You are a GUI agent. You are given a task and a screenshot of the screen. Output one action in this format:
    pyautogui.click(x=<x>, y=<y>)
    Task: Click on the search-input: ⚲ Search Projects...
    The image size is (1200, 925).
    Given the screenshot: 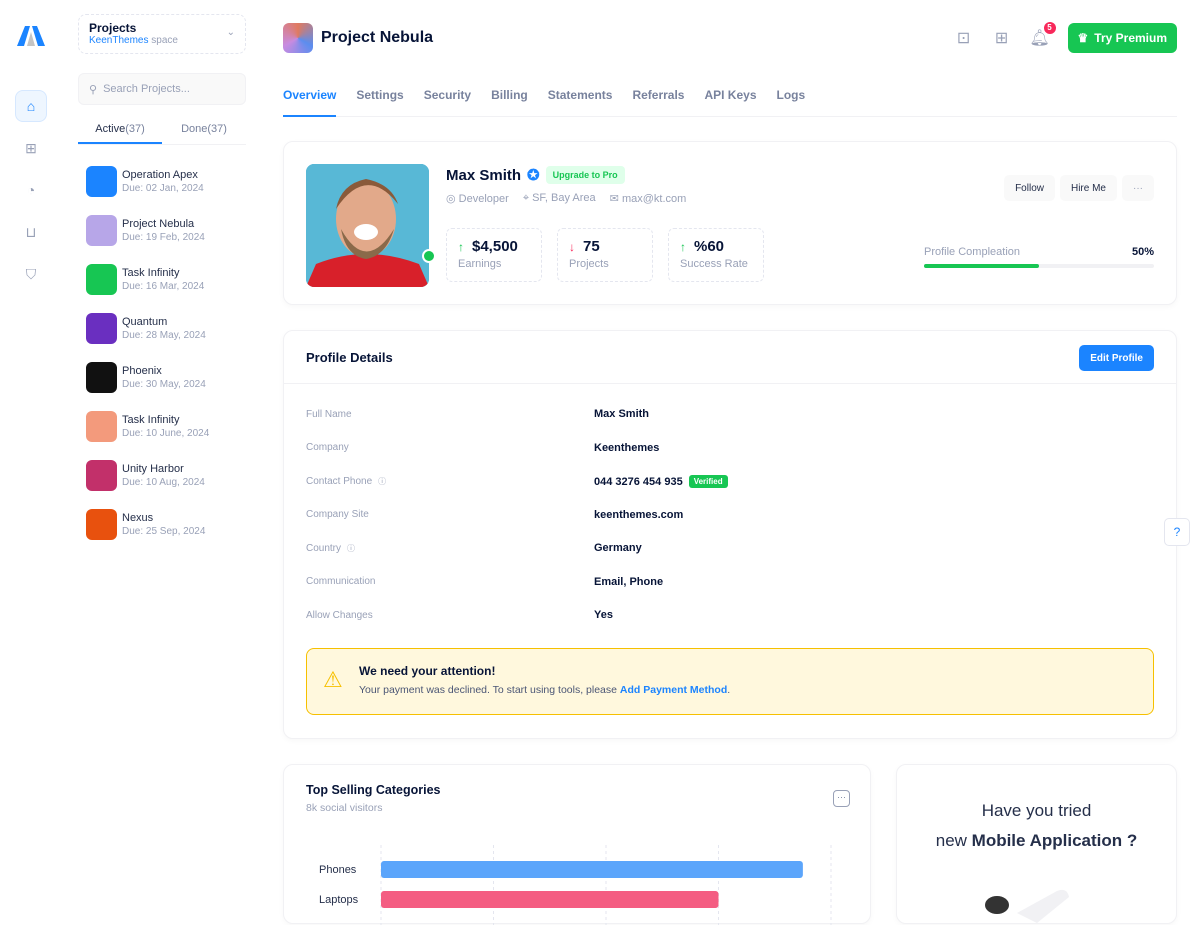 What is the action you would take?
    pyautogui.click(x=162, y=89)
    